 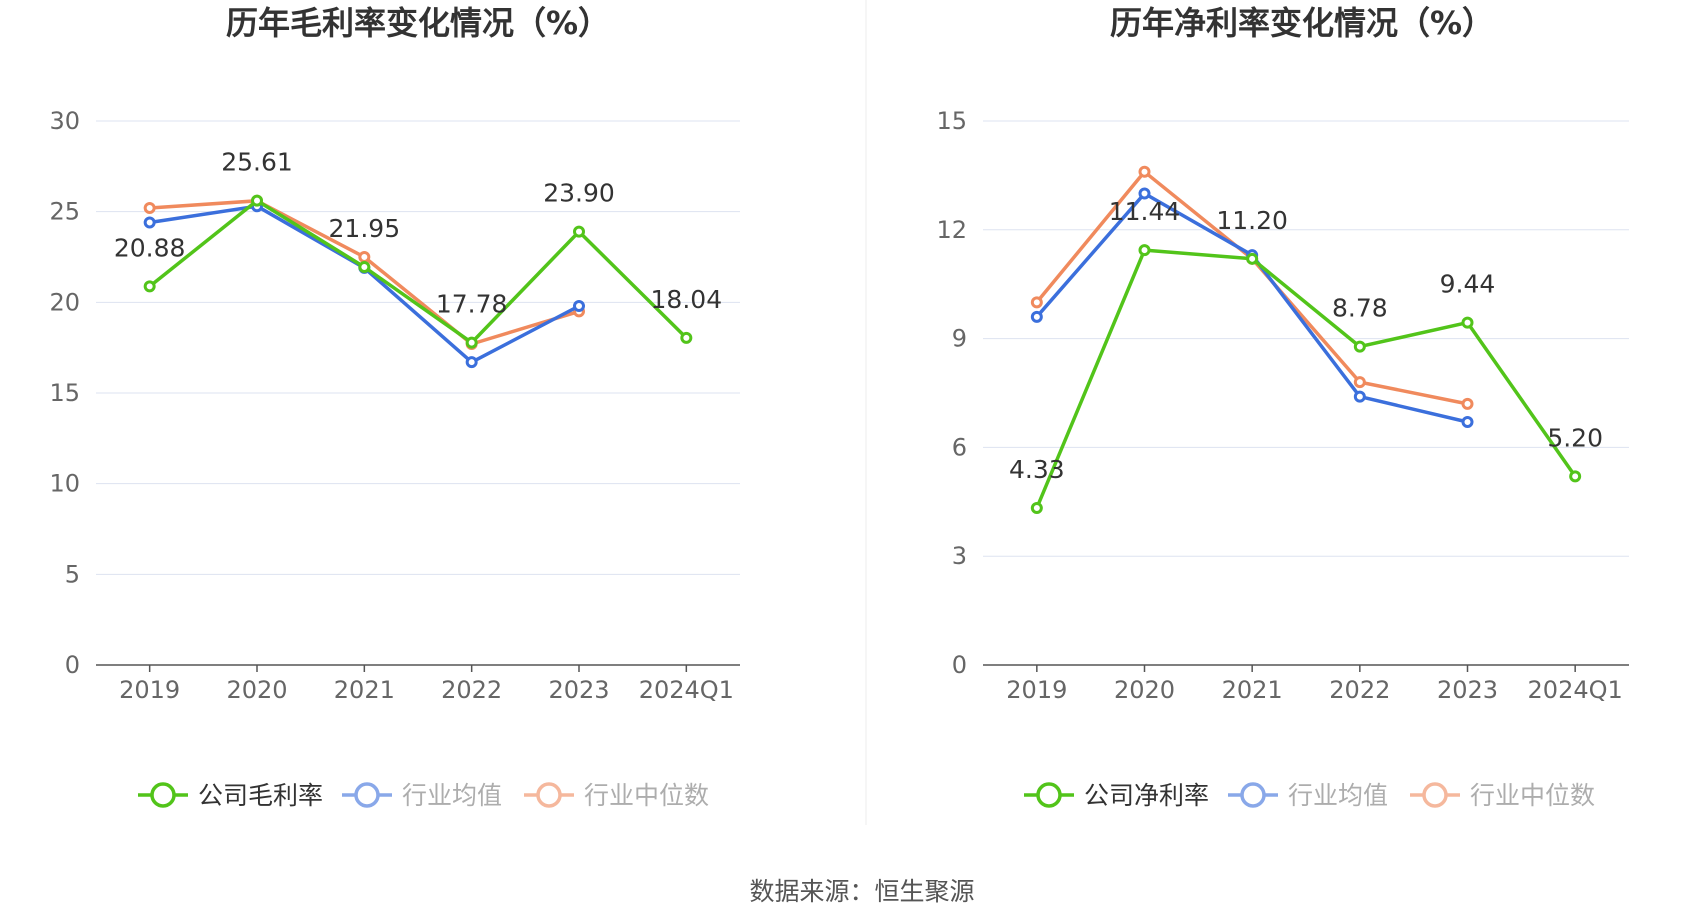 What do you see at coordinates (861, 891) in the screenshot?
I see `data-source-label: 数据来源：恒生聚源` at bounding box center [861, 891].